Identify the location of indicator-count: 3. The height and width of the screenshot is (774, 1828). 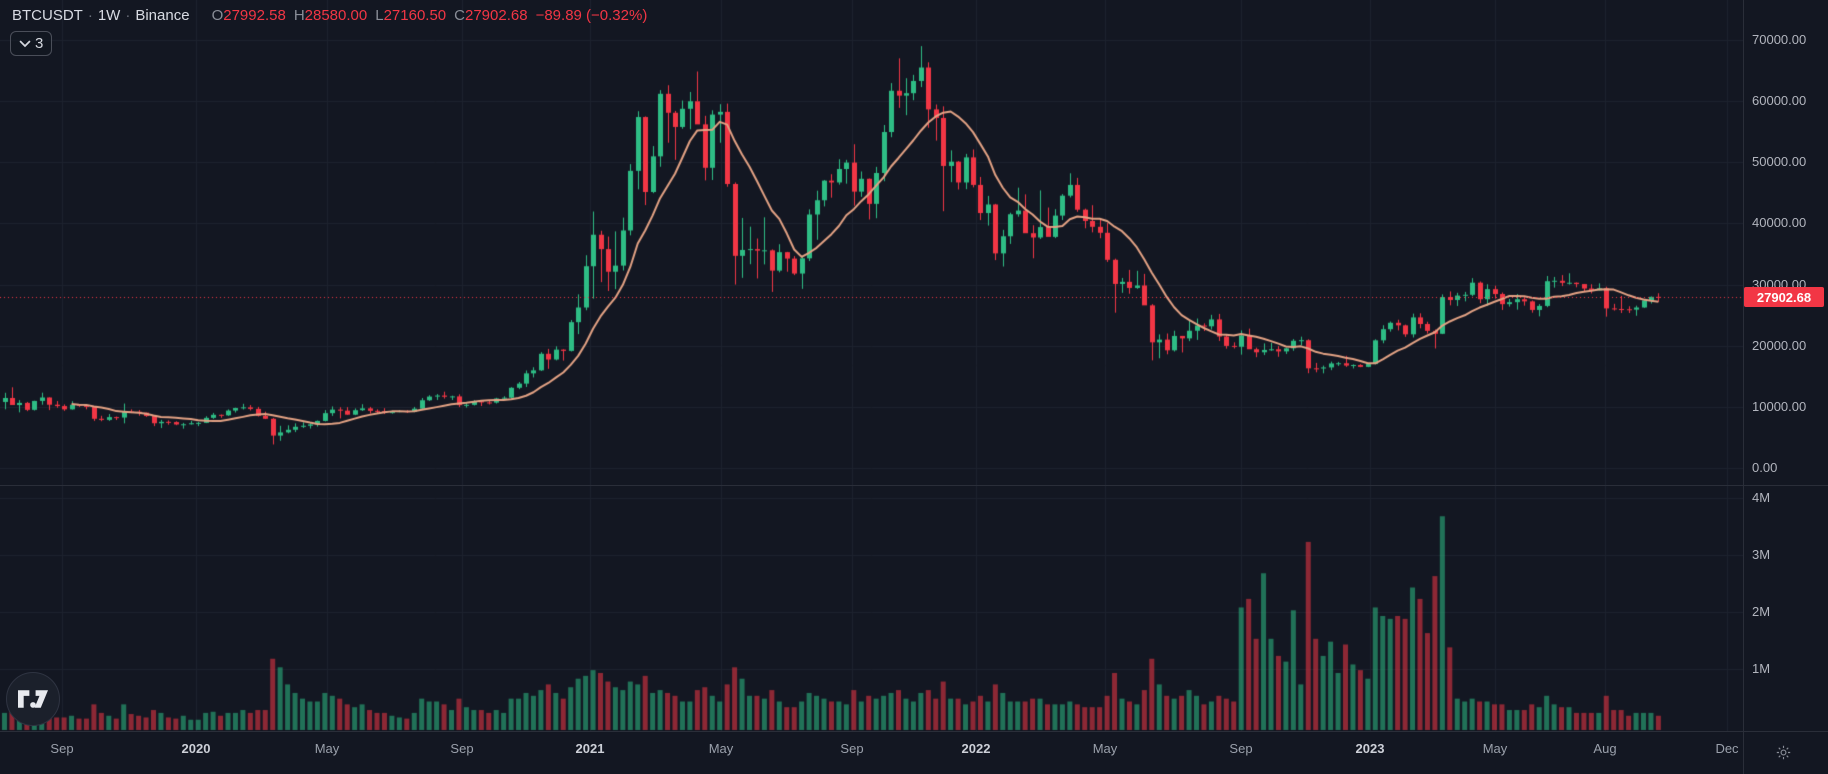
(39, 43).